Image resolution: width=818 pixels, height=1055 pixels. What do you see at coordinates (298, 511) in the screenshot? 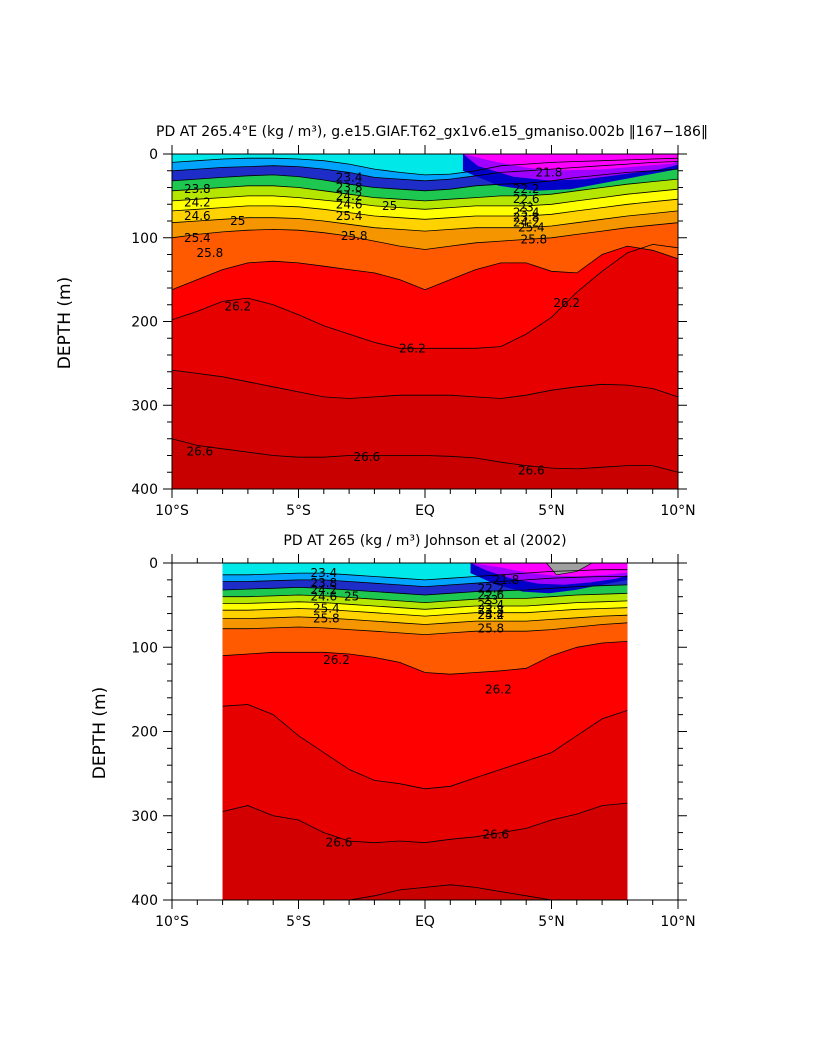
I see `x-tick-label: 5°S` at bounding box center [298, 511].